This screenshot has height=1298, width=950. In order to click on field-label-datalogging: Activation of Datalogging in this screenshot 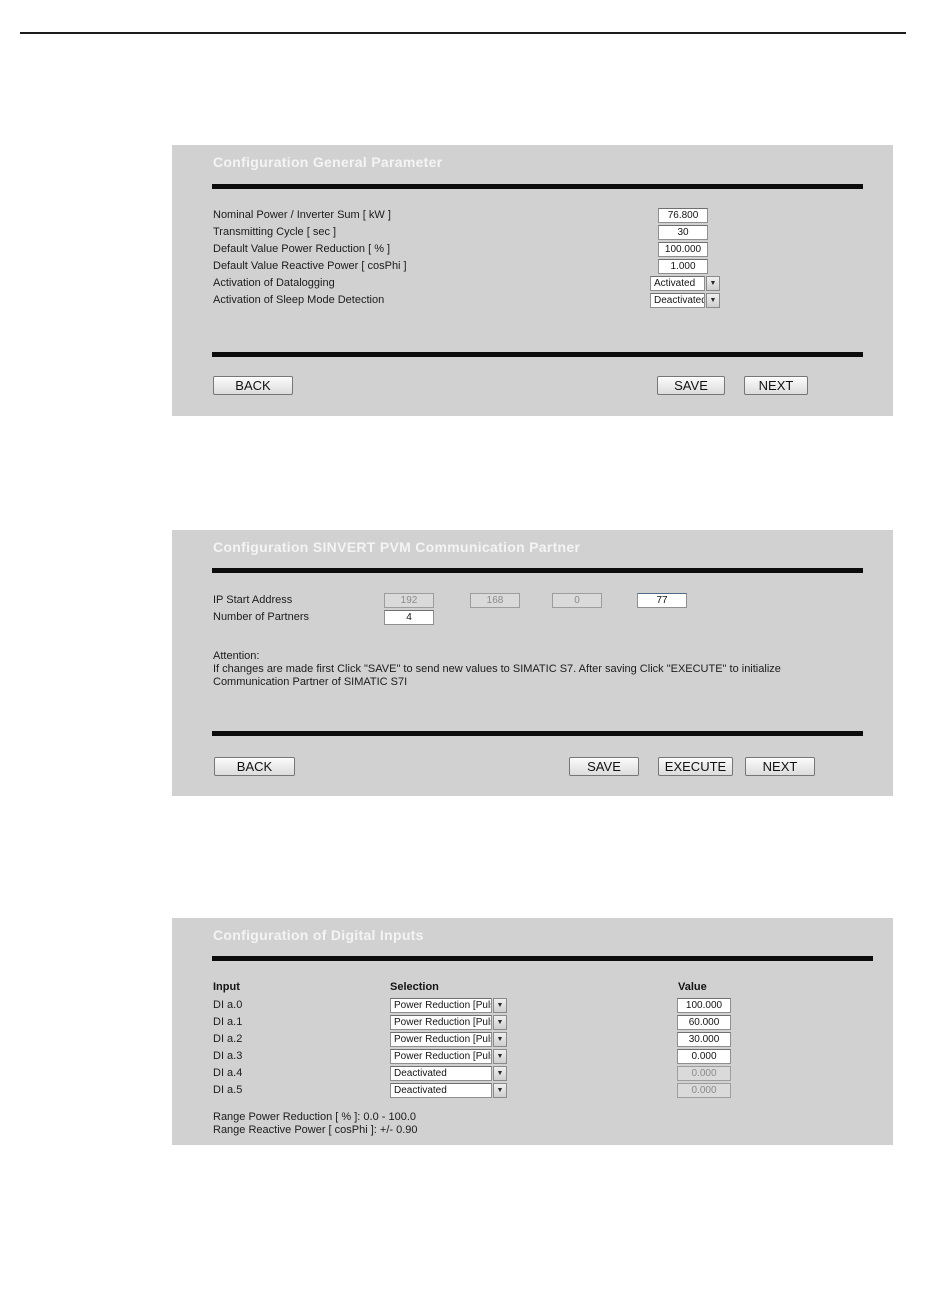, I will do `click(274, 283)`.